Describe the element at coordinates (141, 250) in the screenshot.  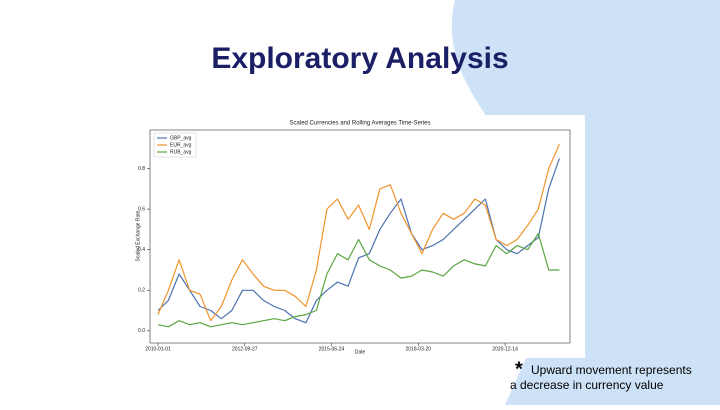
I see `y-tick-label: 0.4` at that location.